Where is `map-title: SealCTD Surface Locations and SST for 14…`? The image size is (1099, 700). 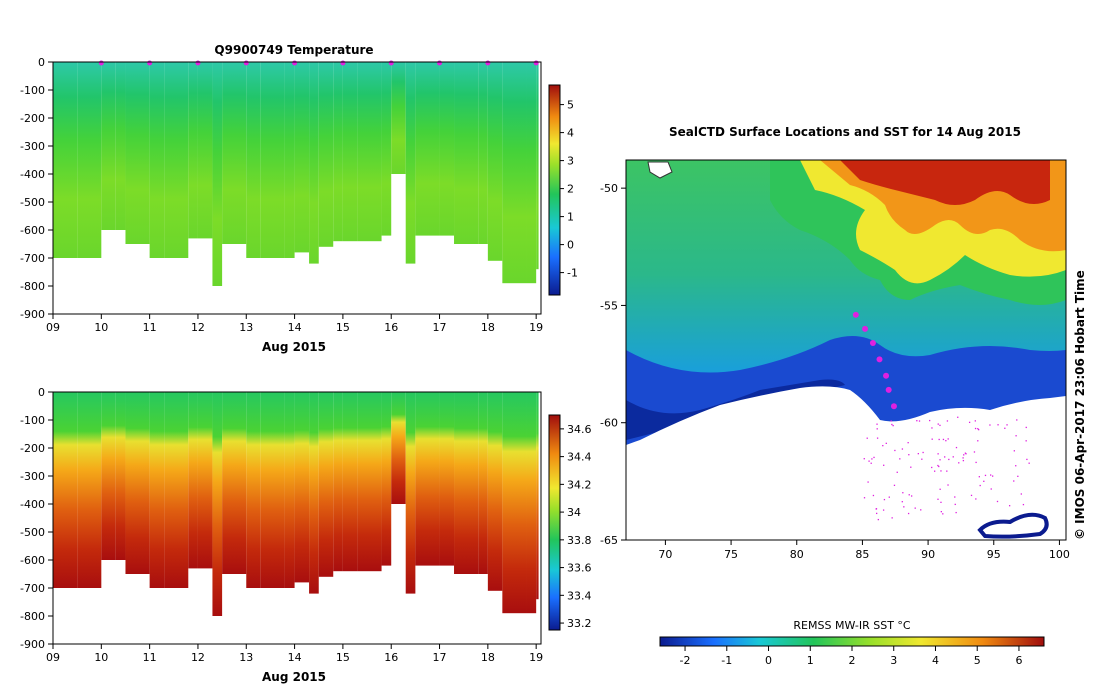
map-title: SealCTD Surface Locations and SST for 14… is located at coordinates (845, 132).